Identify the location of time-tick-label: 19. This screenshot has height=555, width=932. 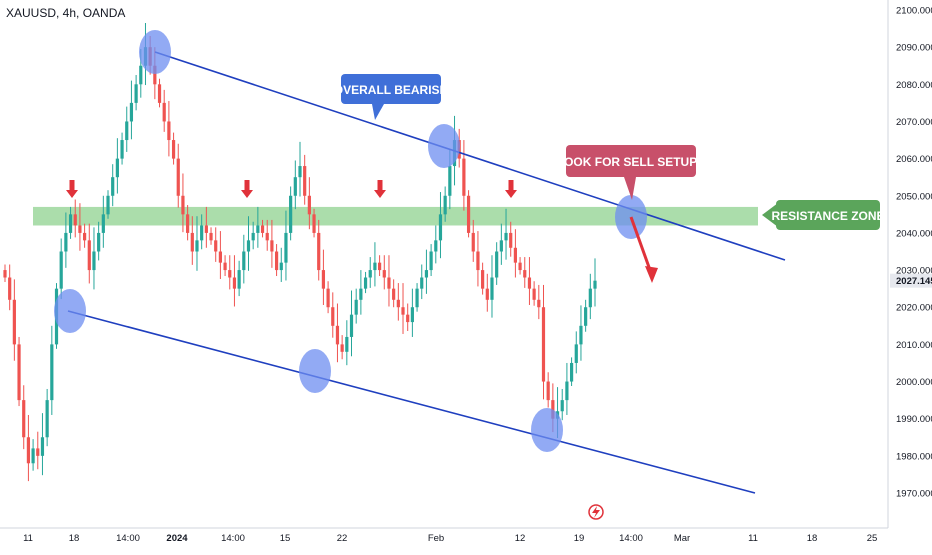
(579, 538).